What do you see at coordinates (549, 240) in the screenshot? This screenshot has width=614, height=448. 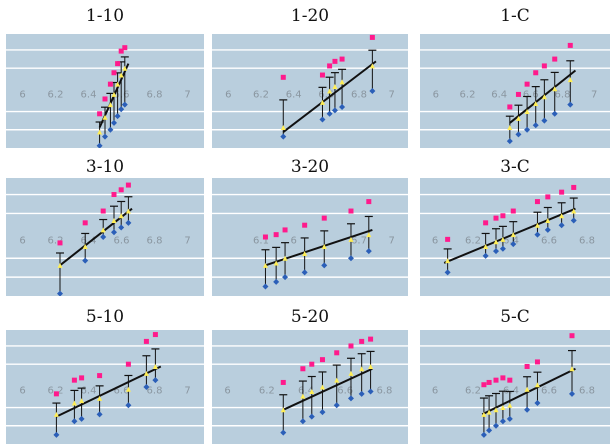 I see `x-tick-label: 6.6` at bounding box center [549, 240].